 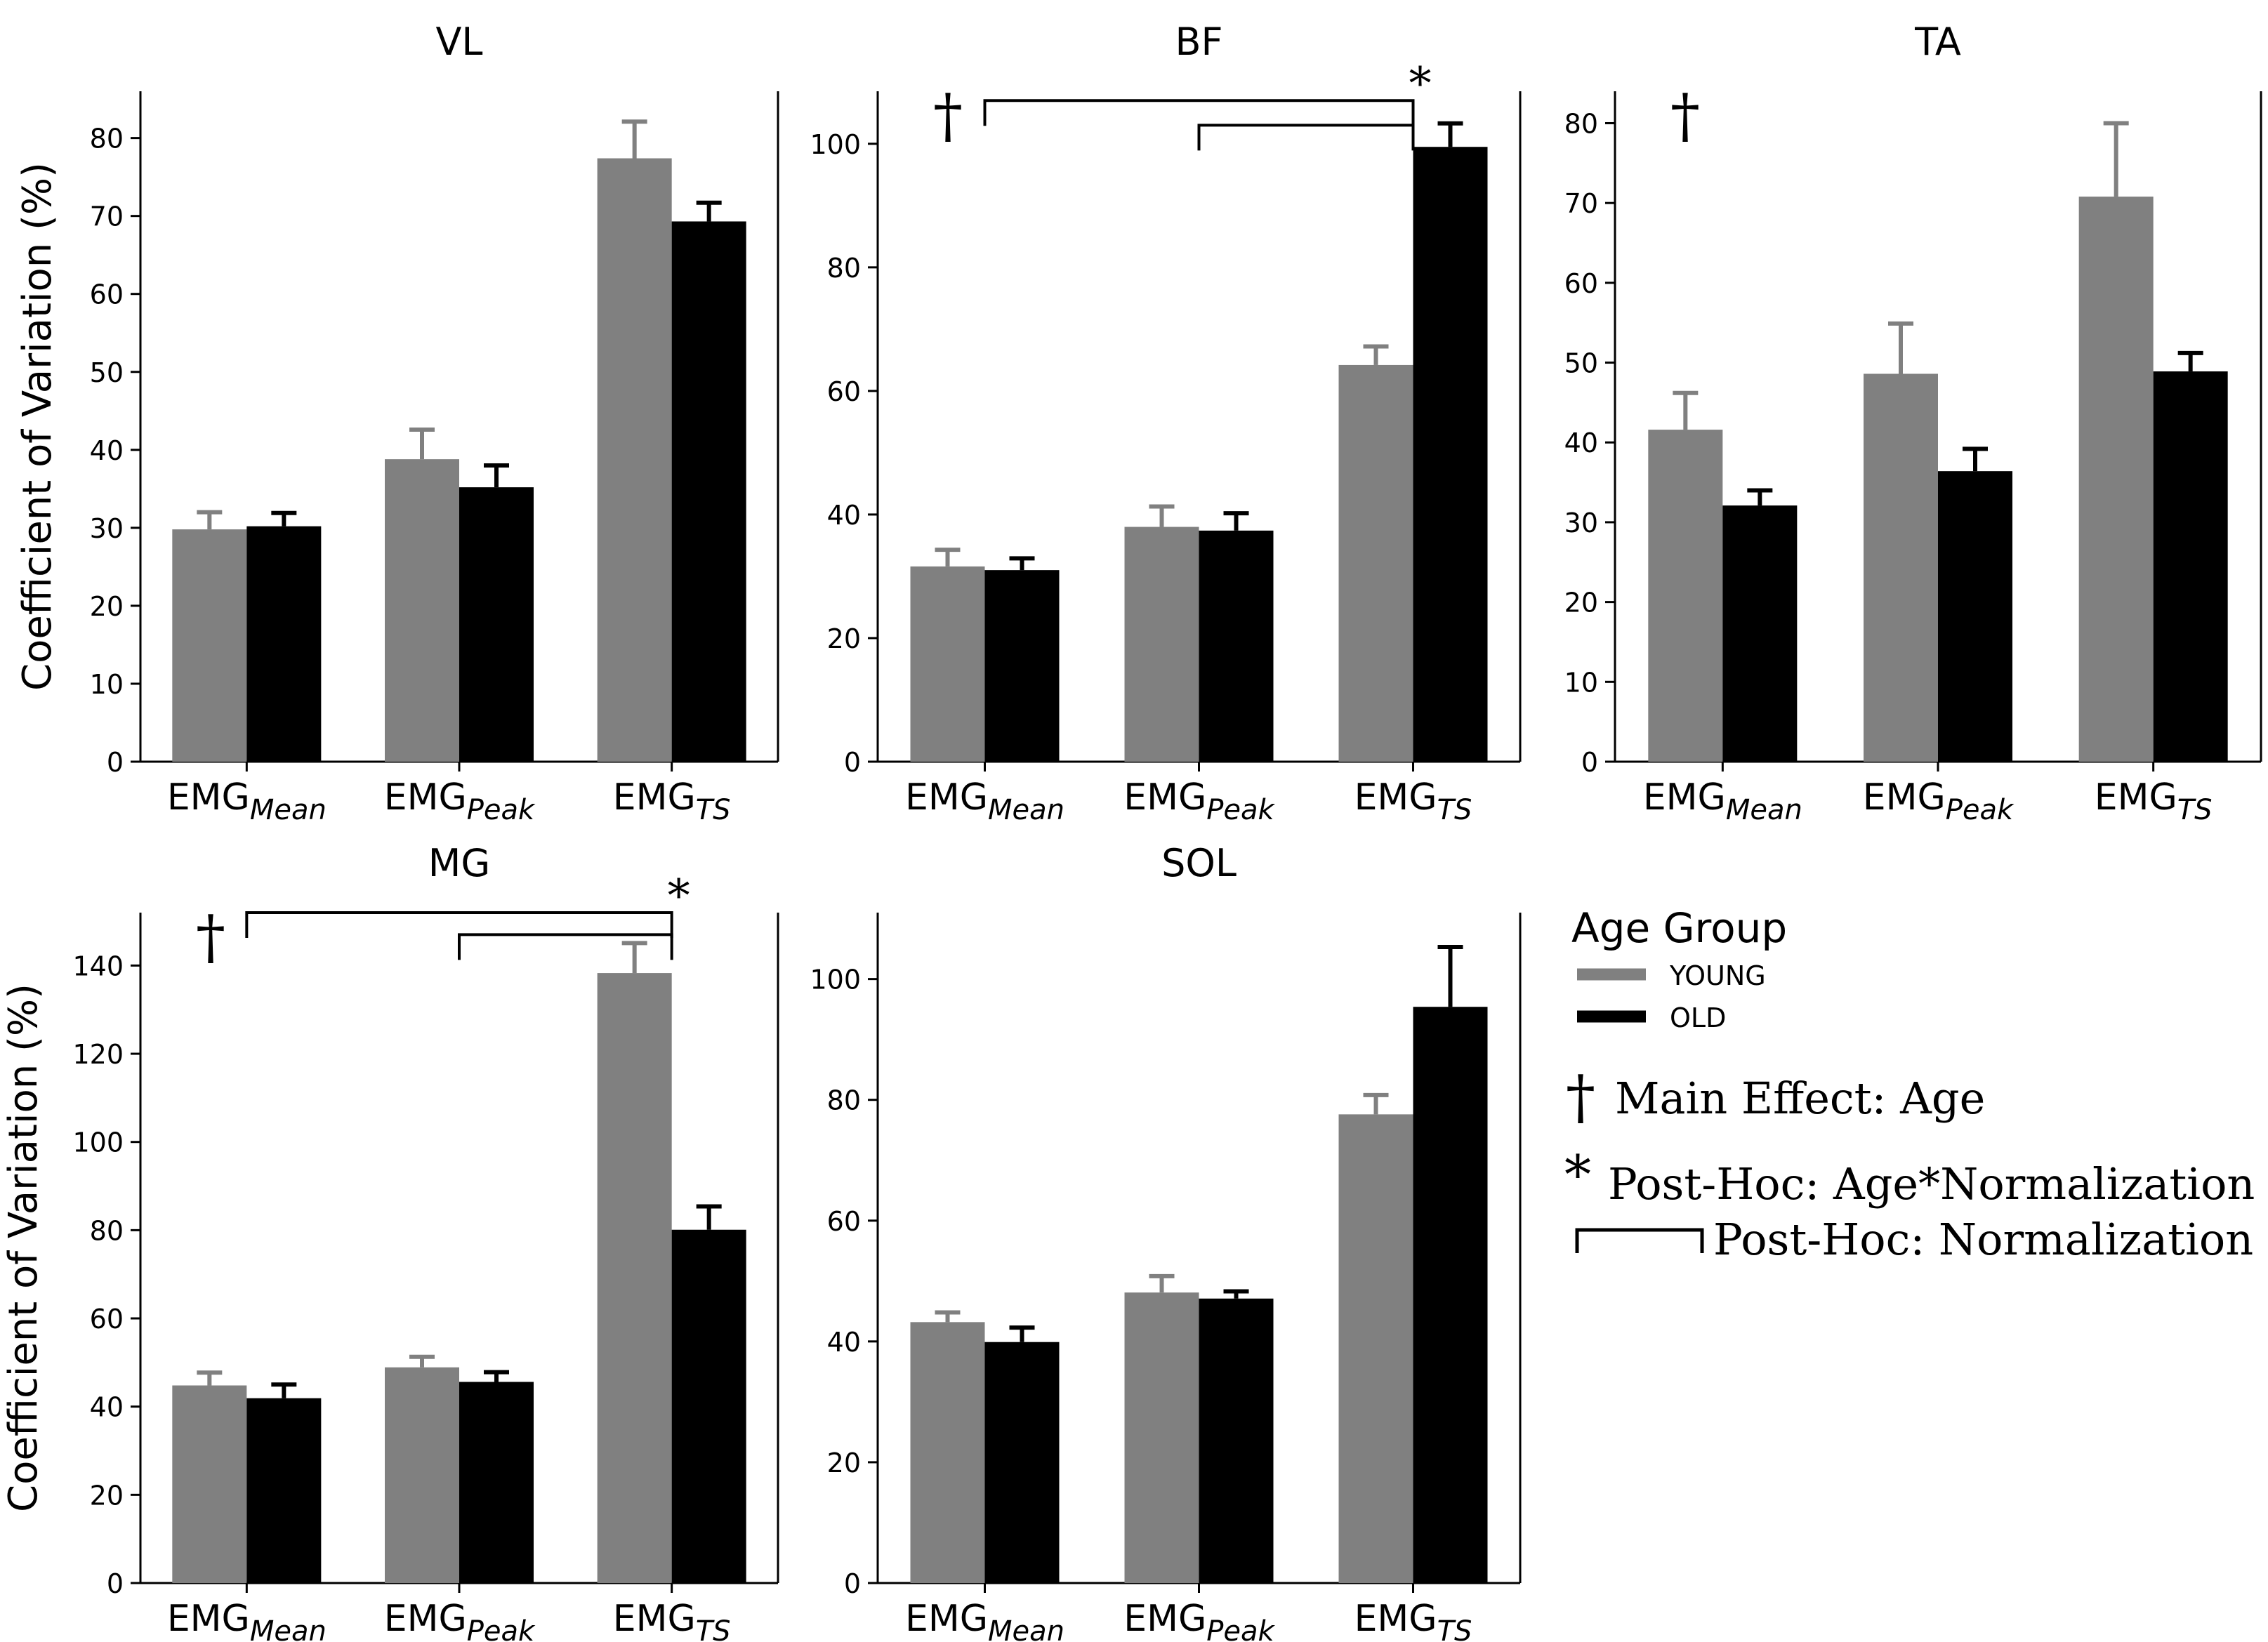 What do you see at coordinates (1718, 975) in the screenshot?
I see `legend-young-label: YOUNG` at bounding box center [1718, 975].